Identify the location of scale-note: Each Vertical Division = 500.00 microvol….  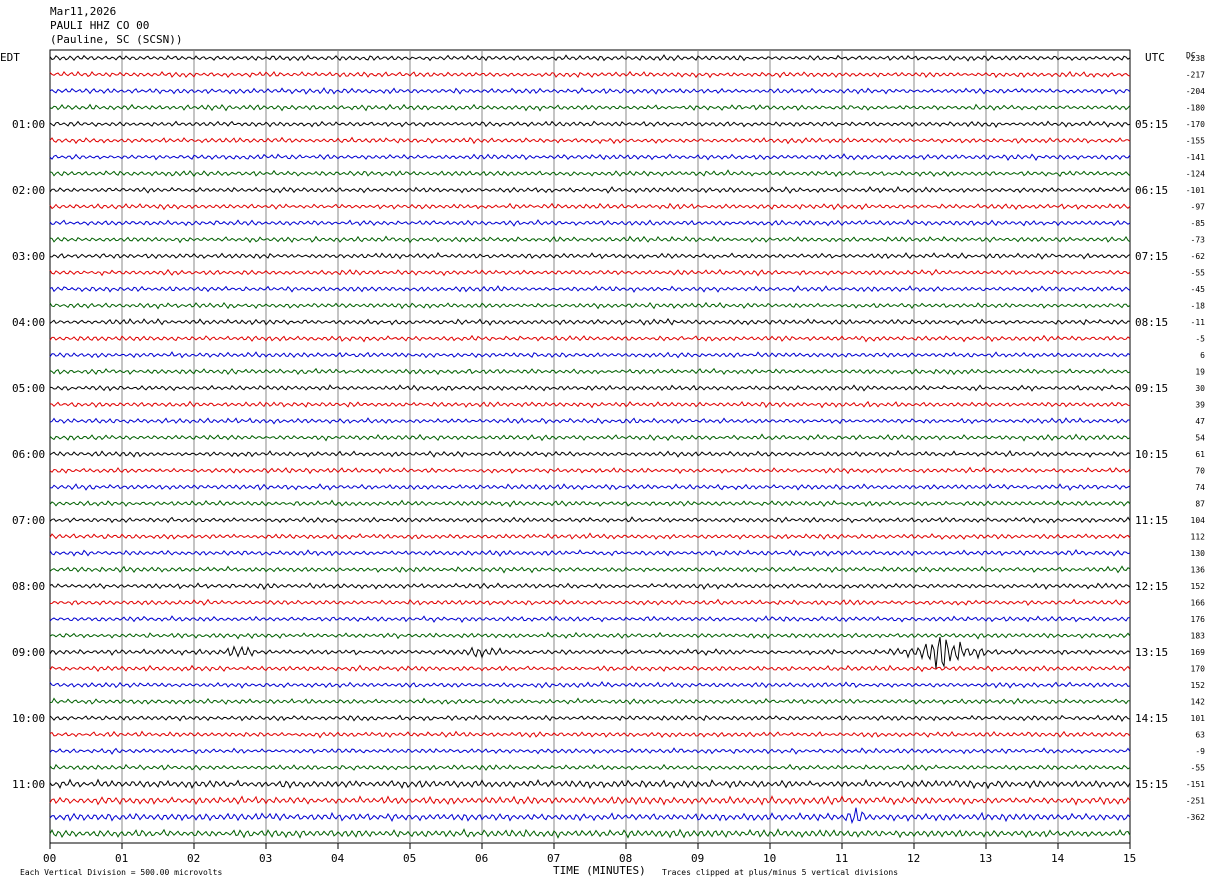
(121, 872).